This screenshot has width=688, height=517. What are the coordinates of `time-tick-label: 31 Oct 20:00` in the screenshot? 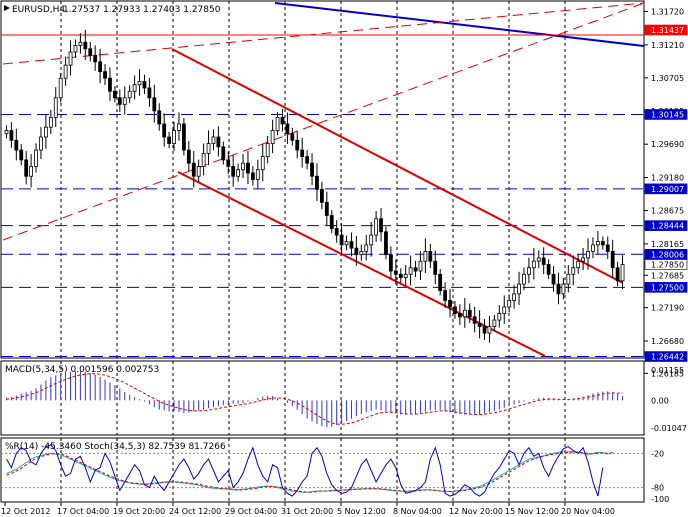 It's located at (307, 511).